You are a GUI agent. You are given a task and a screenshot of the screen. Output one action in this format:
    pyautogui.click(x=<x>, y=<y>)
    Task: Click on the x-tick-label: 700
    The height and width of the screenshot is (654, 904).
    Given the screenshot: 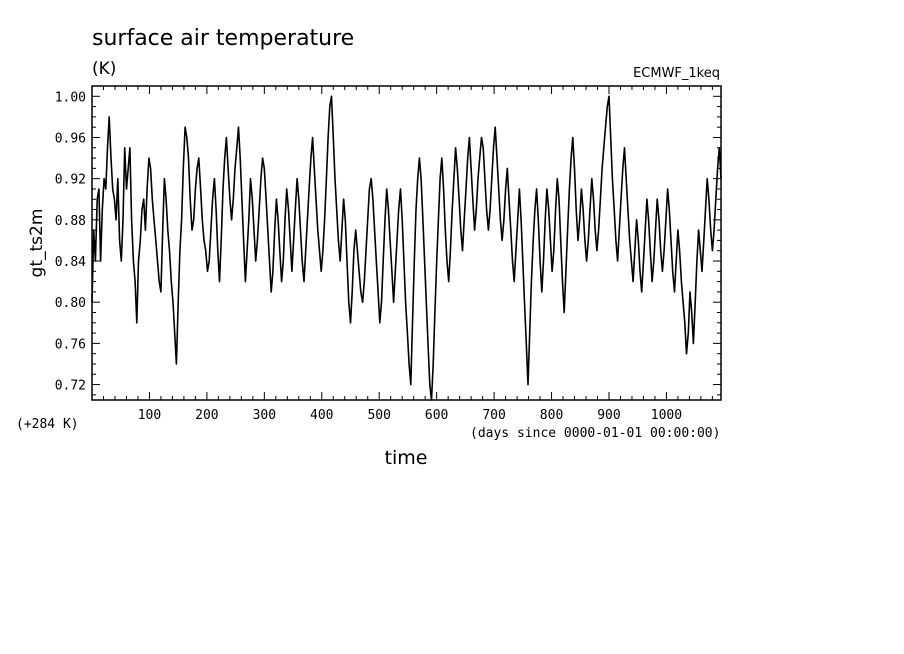 What is the action you would take?
    pyautogui.click(x=493, y=415)
    